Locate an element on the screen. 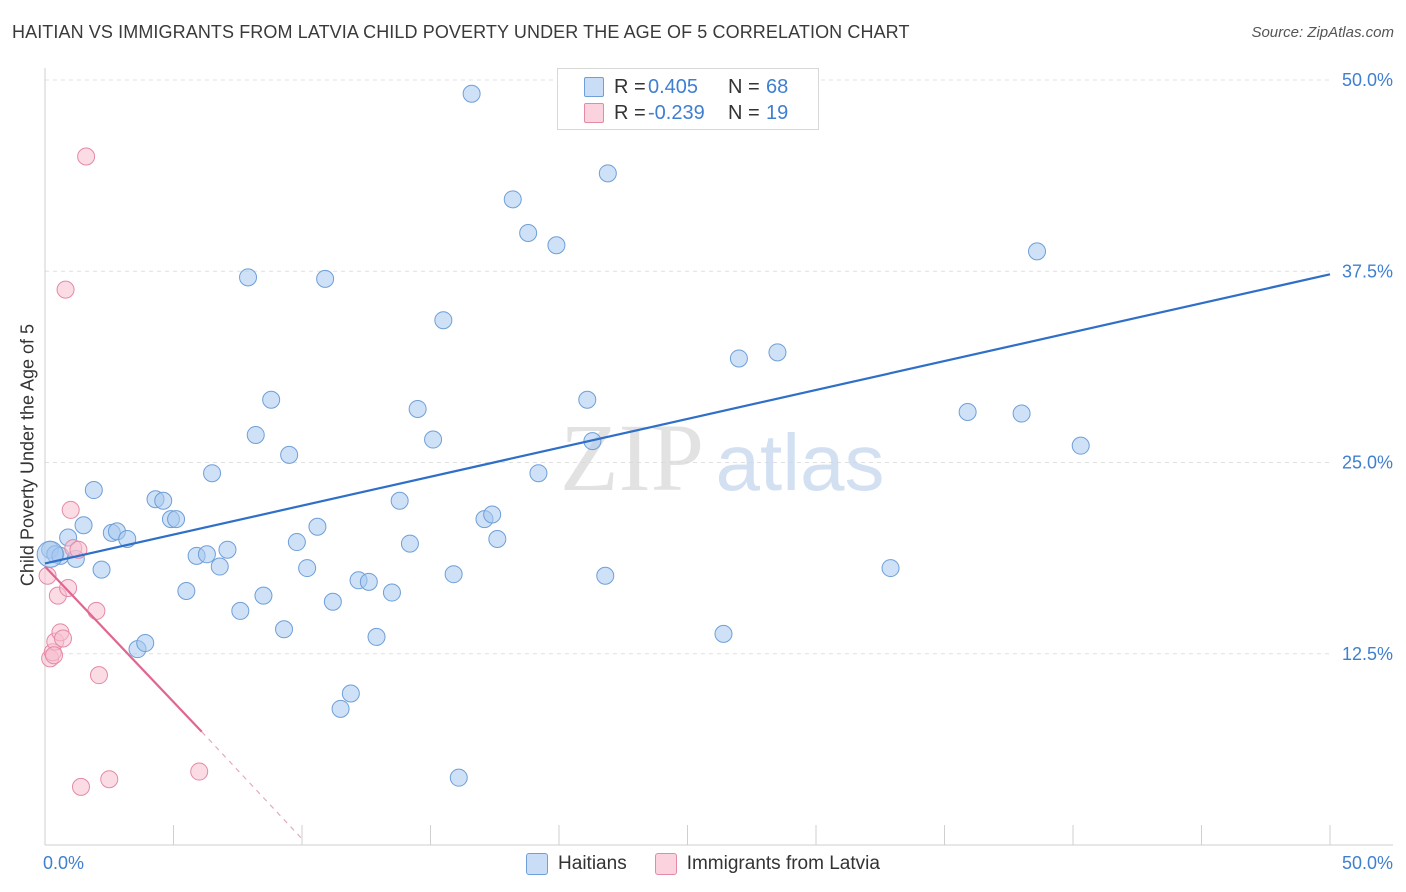 This screenshot has width=1406, height=892. watermark-zip: ZIP is located at coordinates (632, 457).